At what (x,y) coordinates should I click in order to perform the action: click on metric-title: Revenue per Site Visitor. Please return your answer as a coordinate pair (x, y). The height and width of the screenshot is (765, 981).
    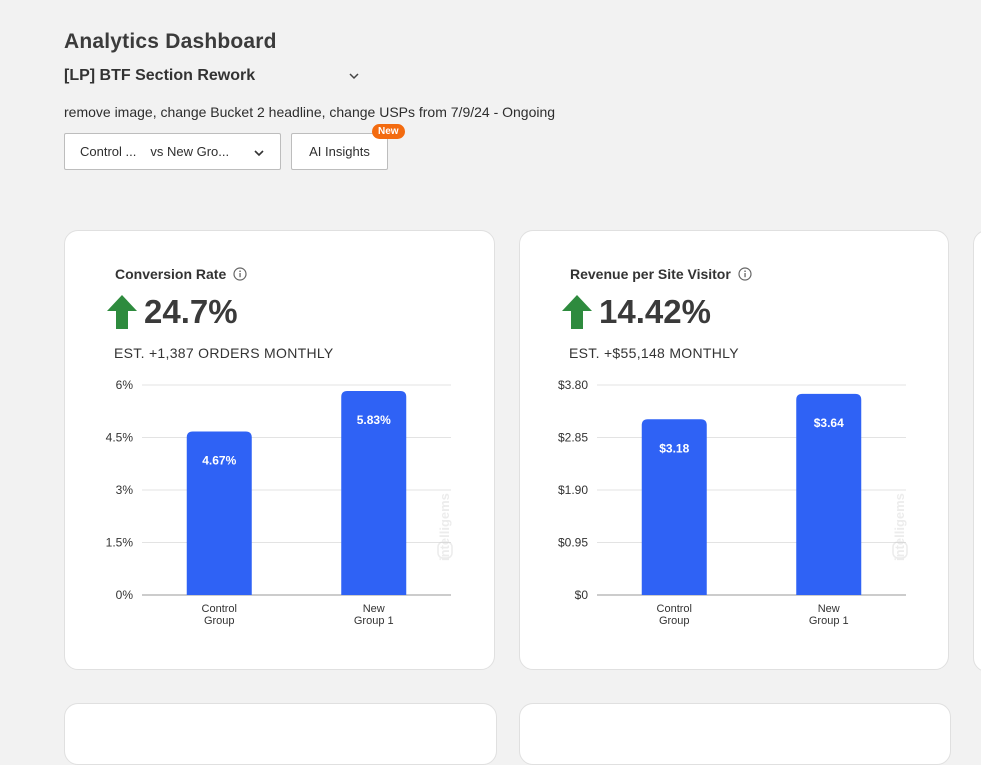
    Looking at the image, I should click on (650, 274).